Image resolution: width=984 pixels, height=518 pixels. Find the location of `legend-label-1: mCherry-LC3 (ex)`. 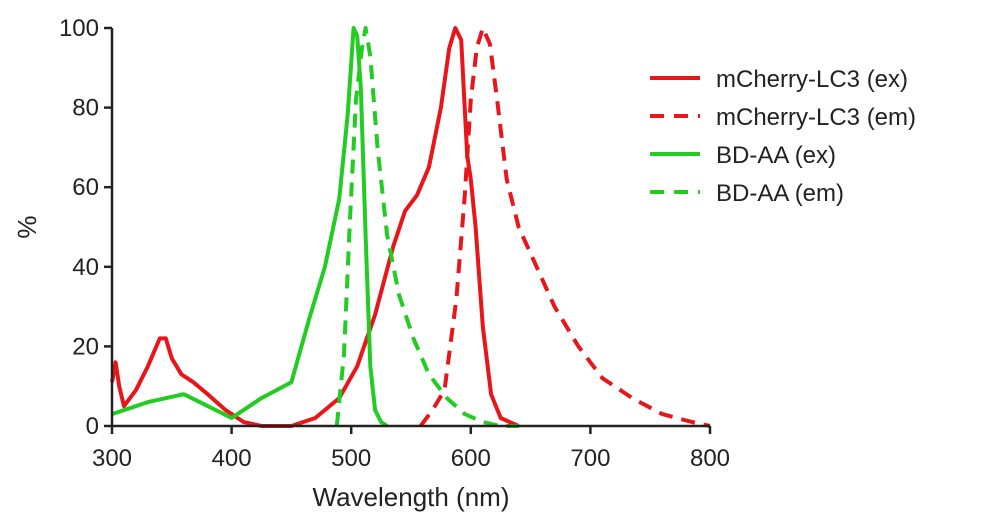

legend-label-1: mCherry-LC3 (ex) is located at coordinates (812, 79).